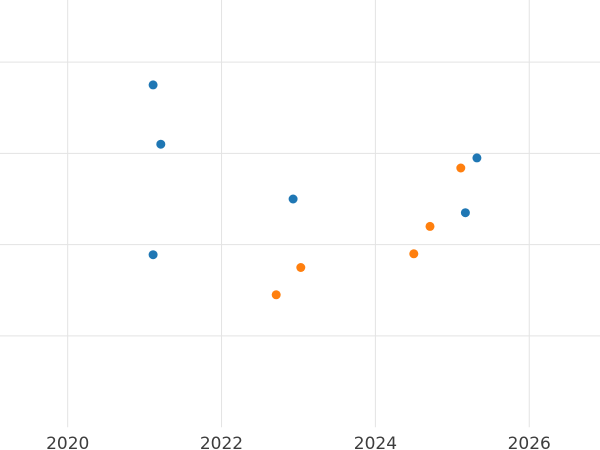 This screenshot has height=450, width=600. I want to click on x-tick-label: 2026, so click(529, 442).